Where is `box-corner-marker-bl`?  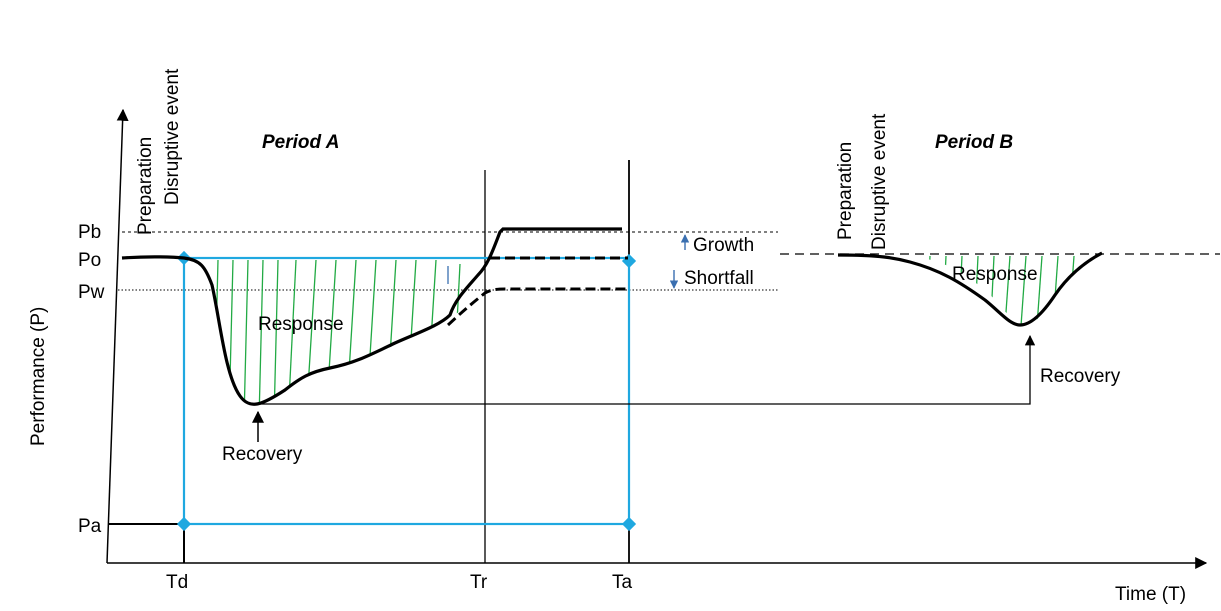
box-corner-marker-bl is located at coordinates (184, 524).